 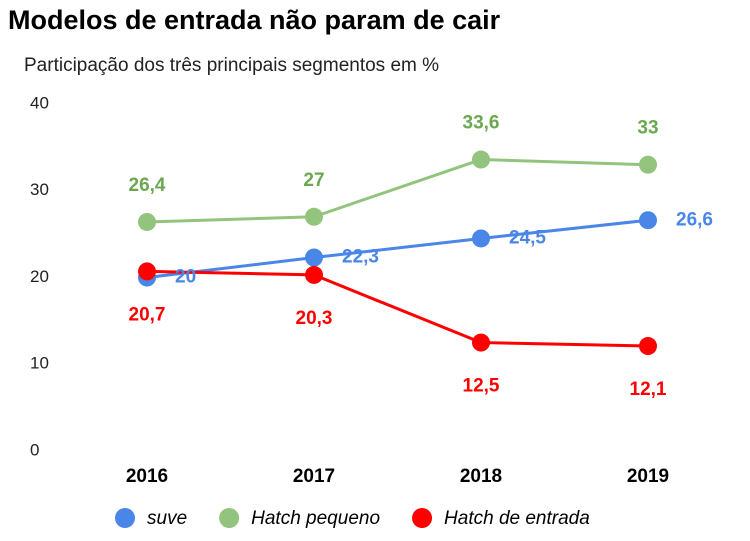 What do you see at coordinates (147, 476) in the screenshot?
I see `x-tick-label: 2016` at bounding box center [147, 476].